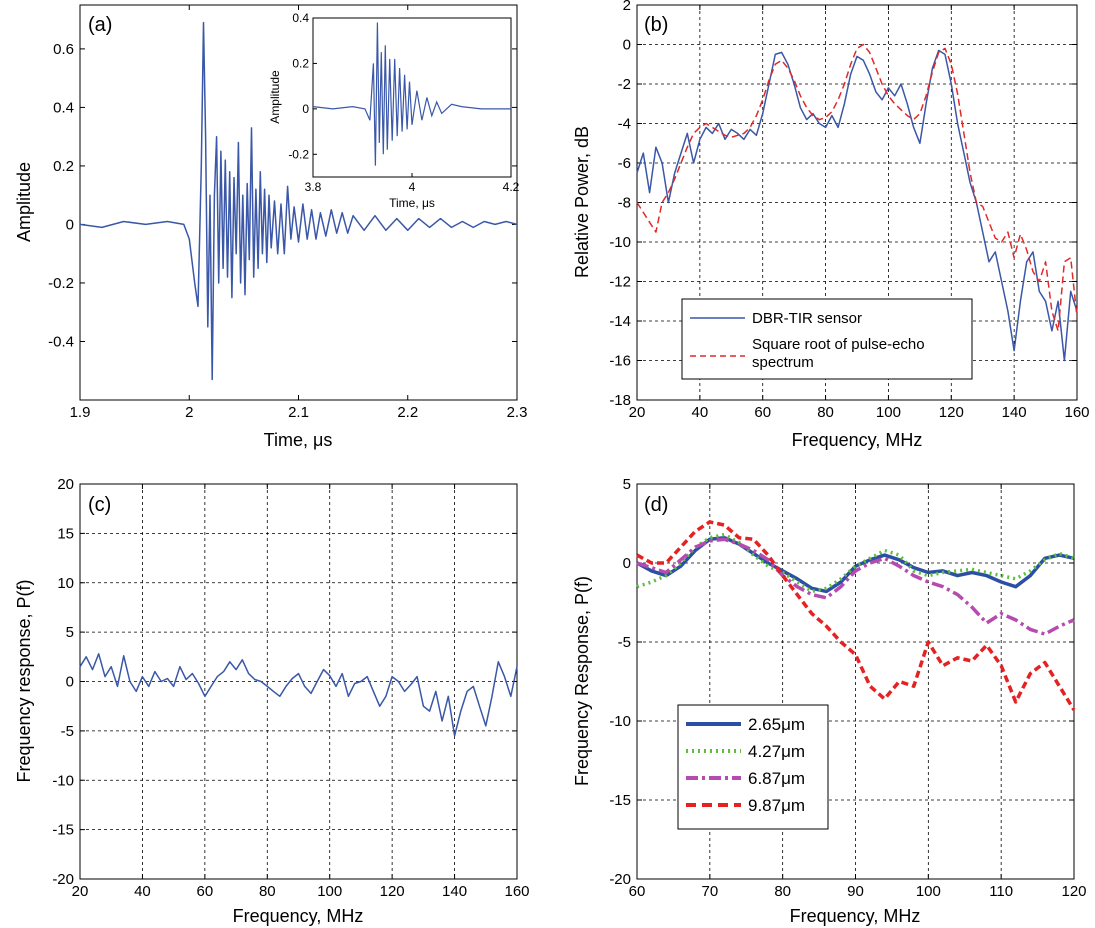 This screenshot has width=1095, height=928. What do you see at coordinates (99, 505) in the screenshot?
I see `panel-c-label: (c)` at bounding box center [99, 505].